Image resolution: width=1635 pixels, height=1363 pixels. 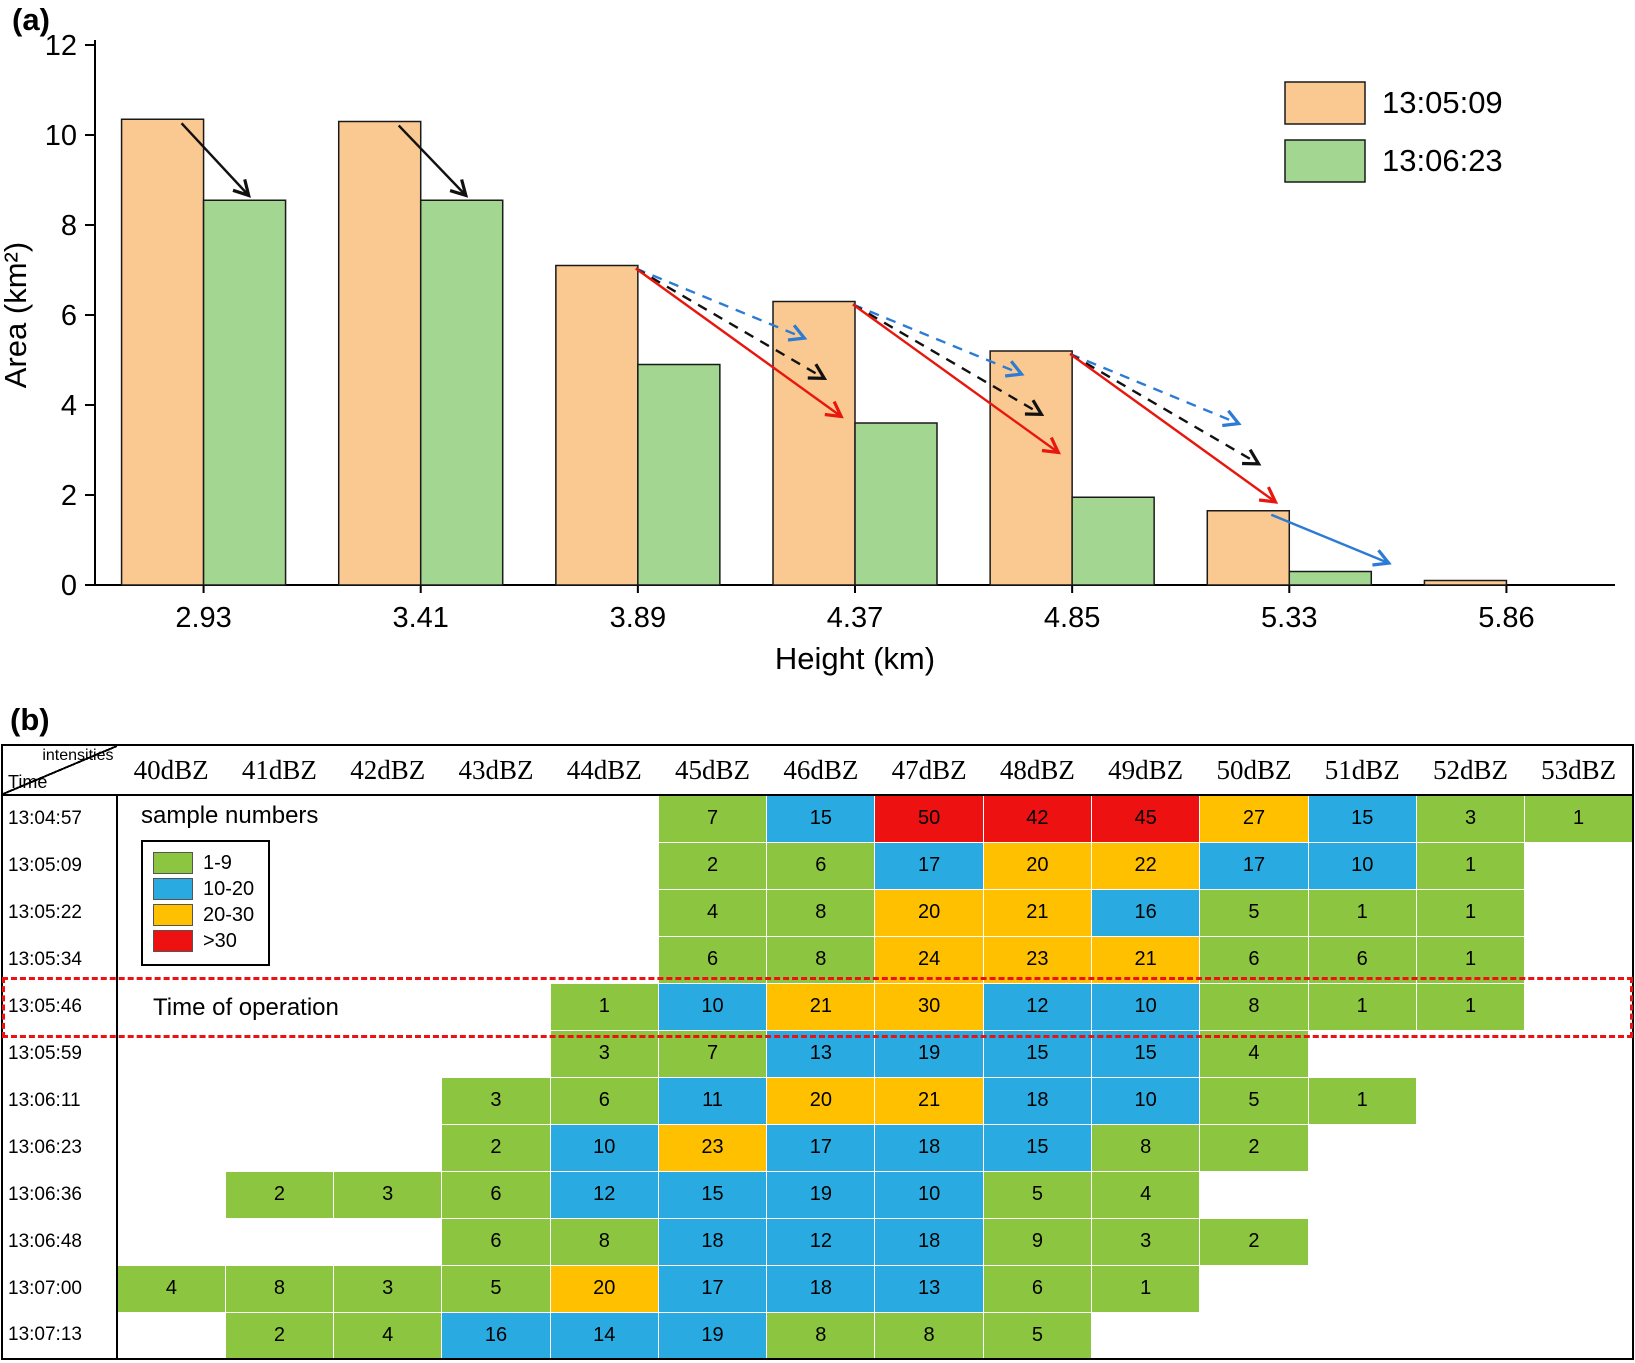 What do you see at coordinates (1146, 818) in the screenshot?
I see `heatmap-cell: 45` at bounding box center [1146, 818].